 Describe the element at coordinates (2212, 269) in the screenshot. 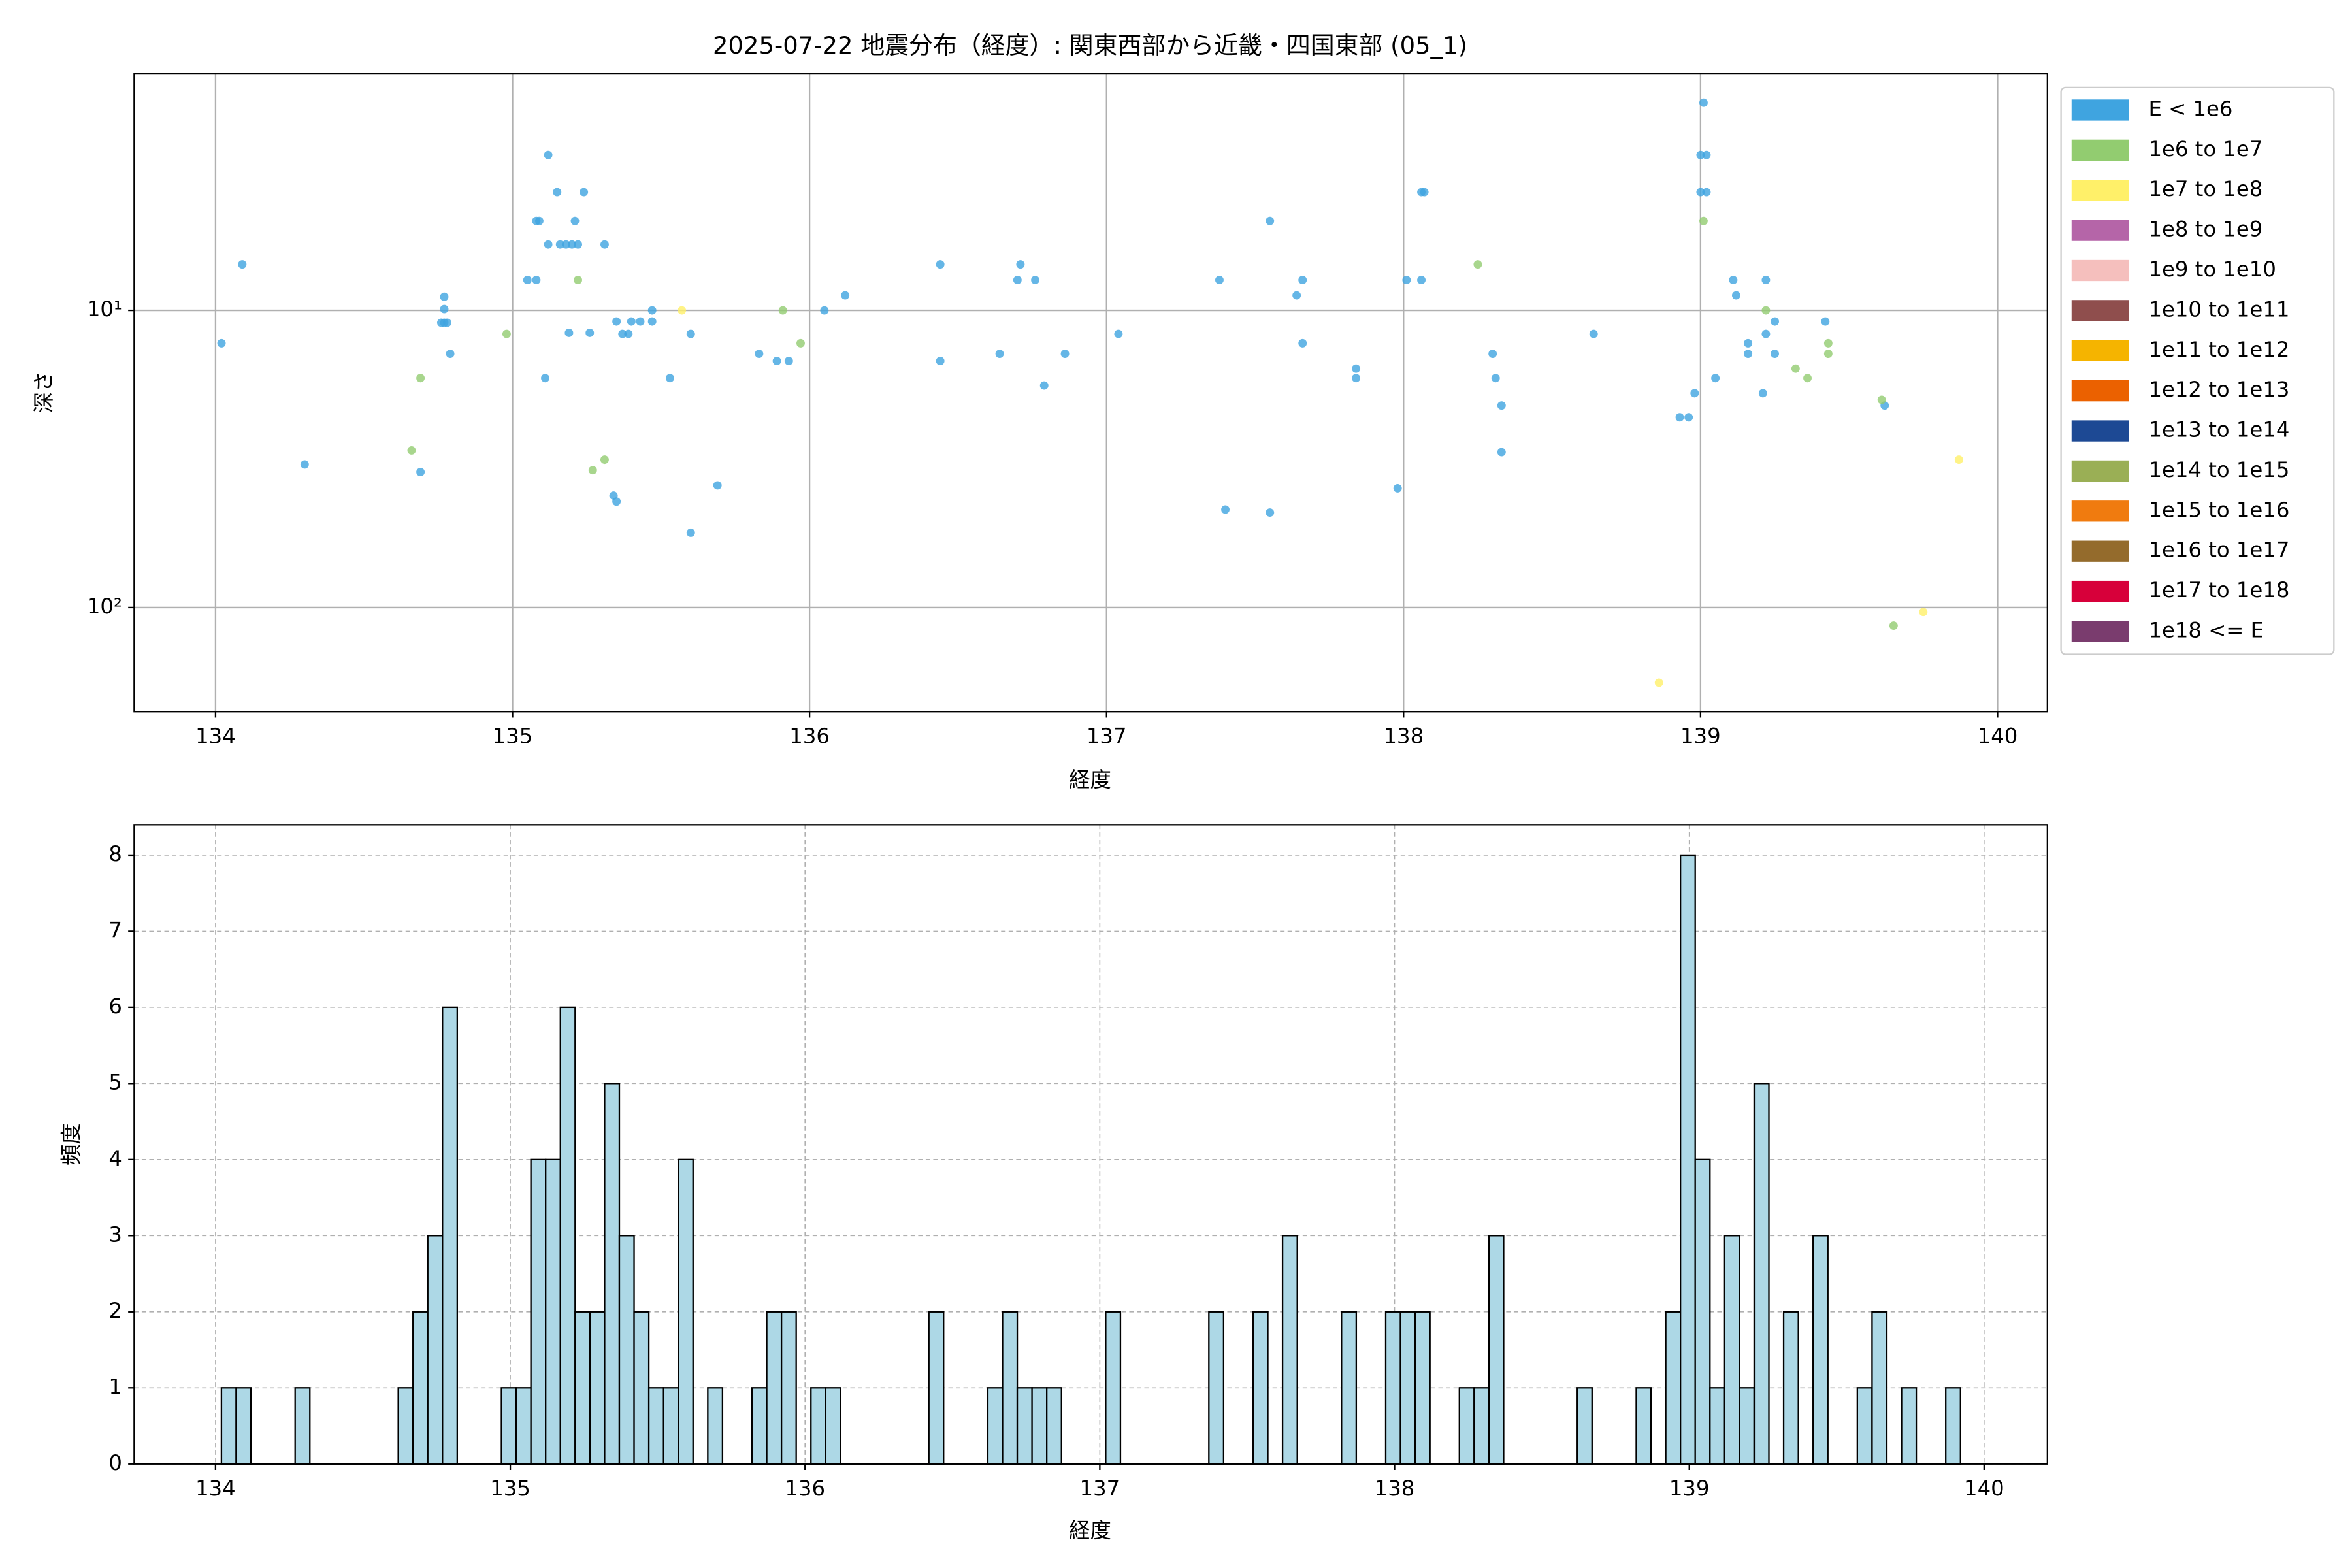

I see `legend-label: 1e9 to 1e10` at that location.